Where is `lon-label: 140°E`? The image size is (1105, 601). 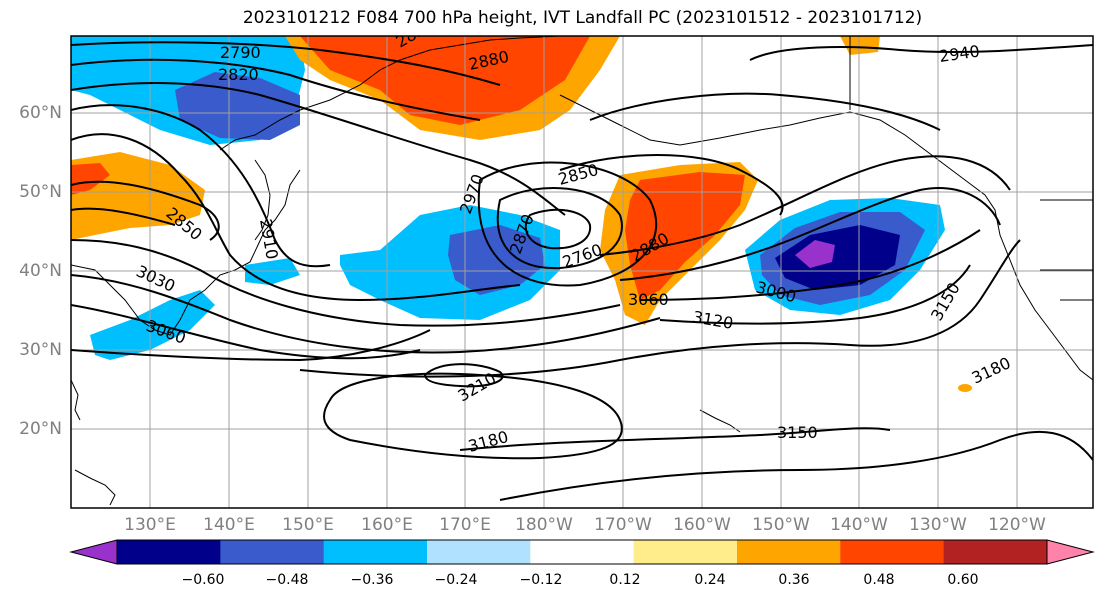 lon-label: 140°E is located at coordinates (229, 525).